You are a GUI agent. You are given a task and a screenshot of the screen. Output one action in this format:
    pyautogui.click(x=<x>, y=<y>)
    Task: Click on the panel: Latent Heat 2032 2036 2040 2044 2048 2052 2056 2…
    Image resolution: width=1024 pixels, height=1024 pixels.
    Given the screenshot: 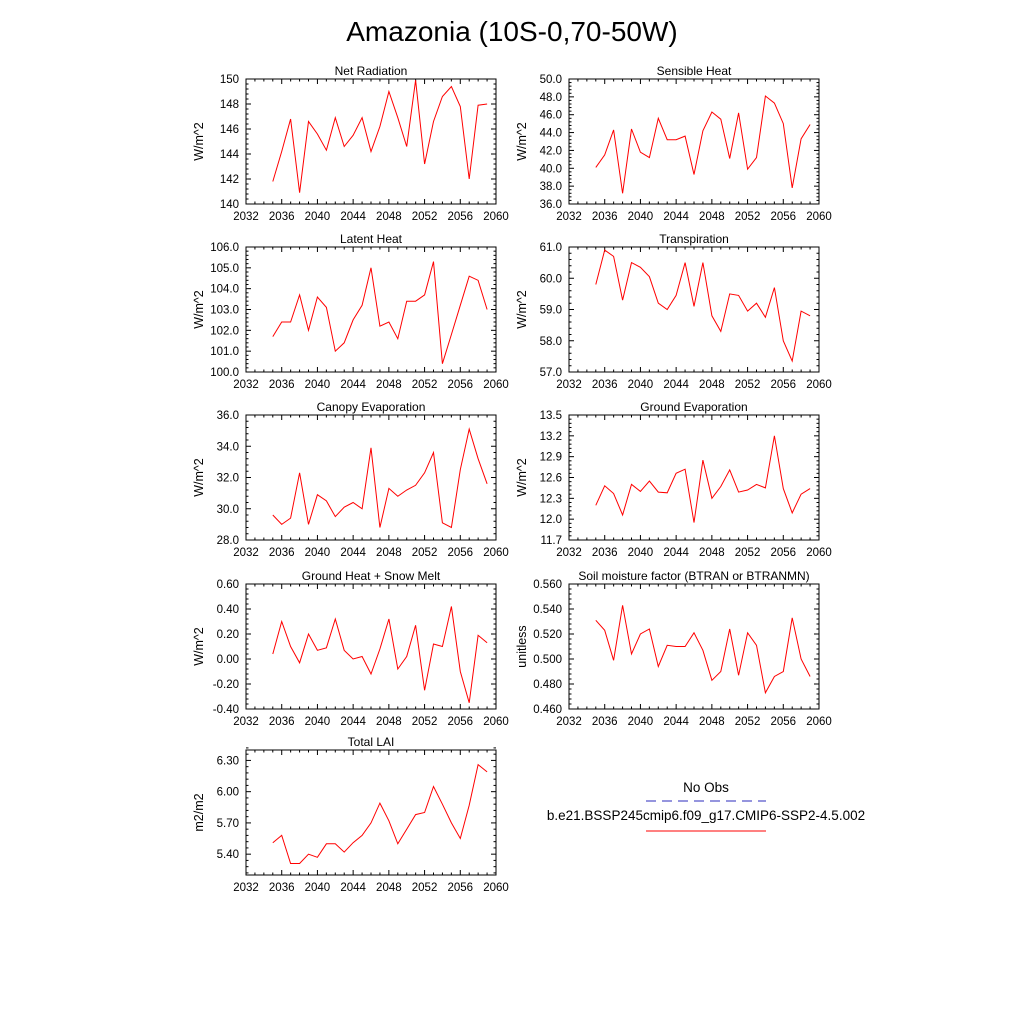 What is the action you would take?
    pyautogui.click(x=350, y=311)
    